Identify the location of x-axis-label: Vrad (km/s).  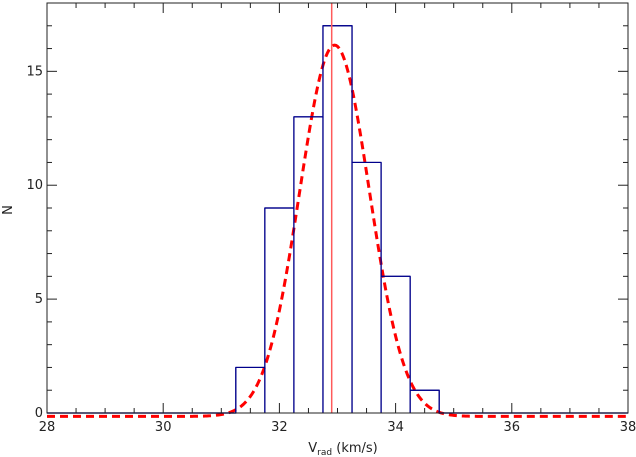
(342, 449).